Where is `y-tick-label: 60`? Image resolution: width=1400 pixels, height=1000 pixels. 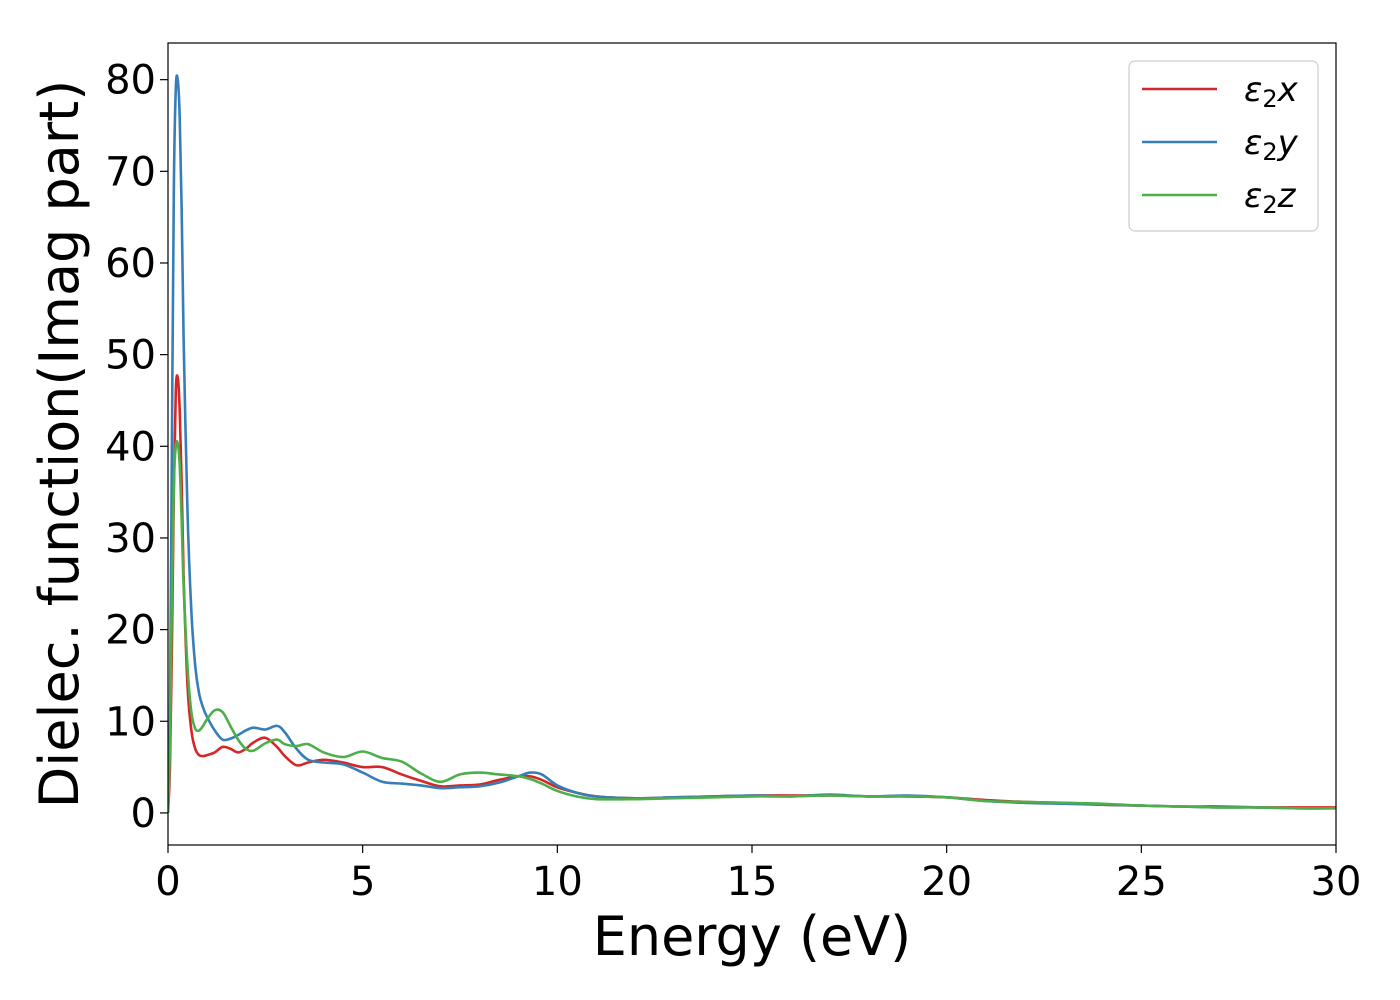 y-tick-label: 60 is located at coordinates (130, 264).